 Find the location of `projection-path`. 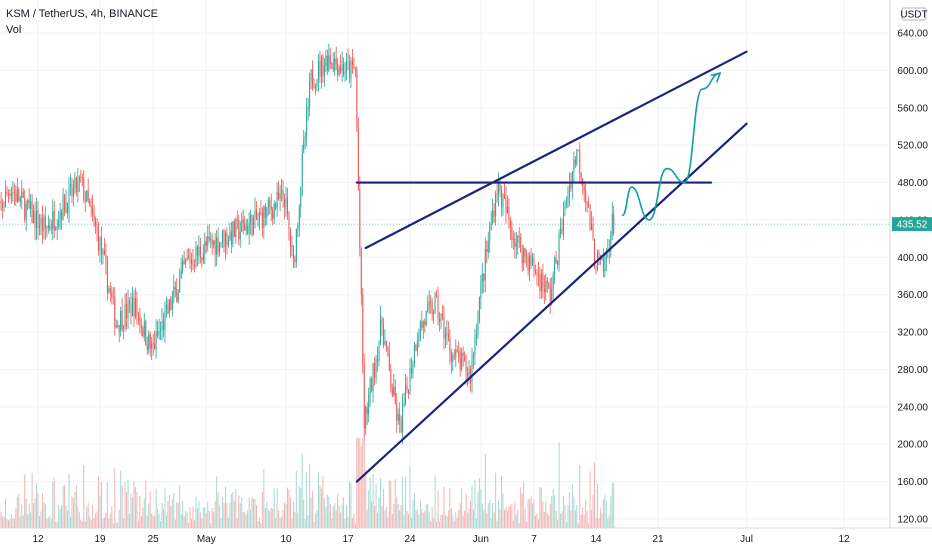

projection-path is located at coordinates (671, 146).